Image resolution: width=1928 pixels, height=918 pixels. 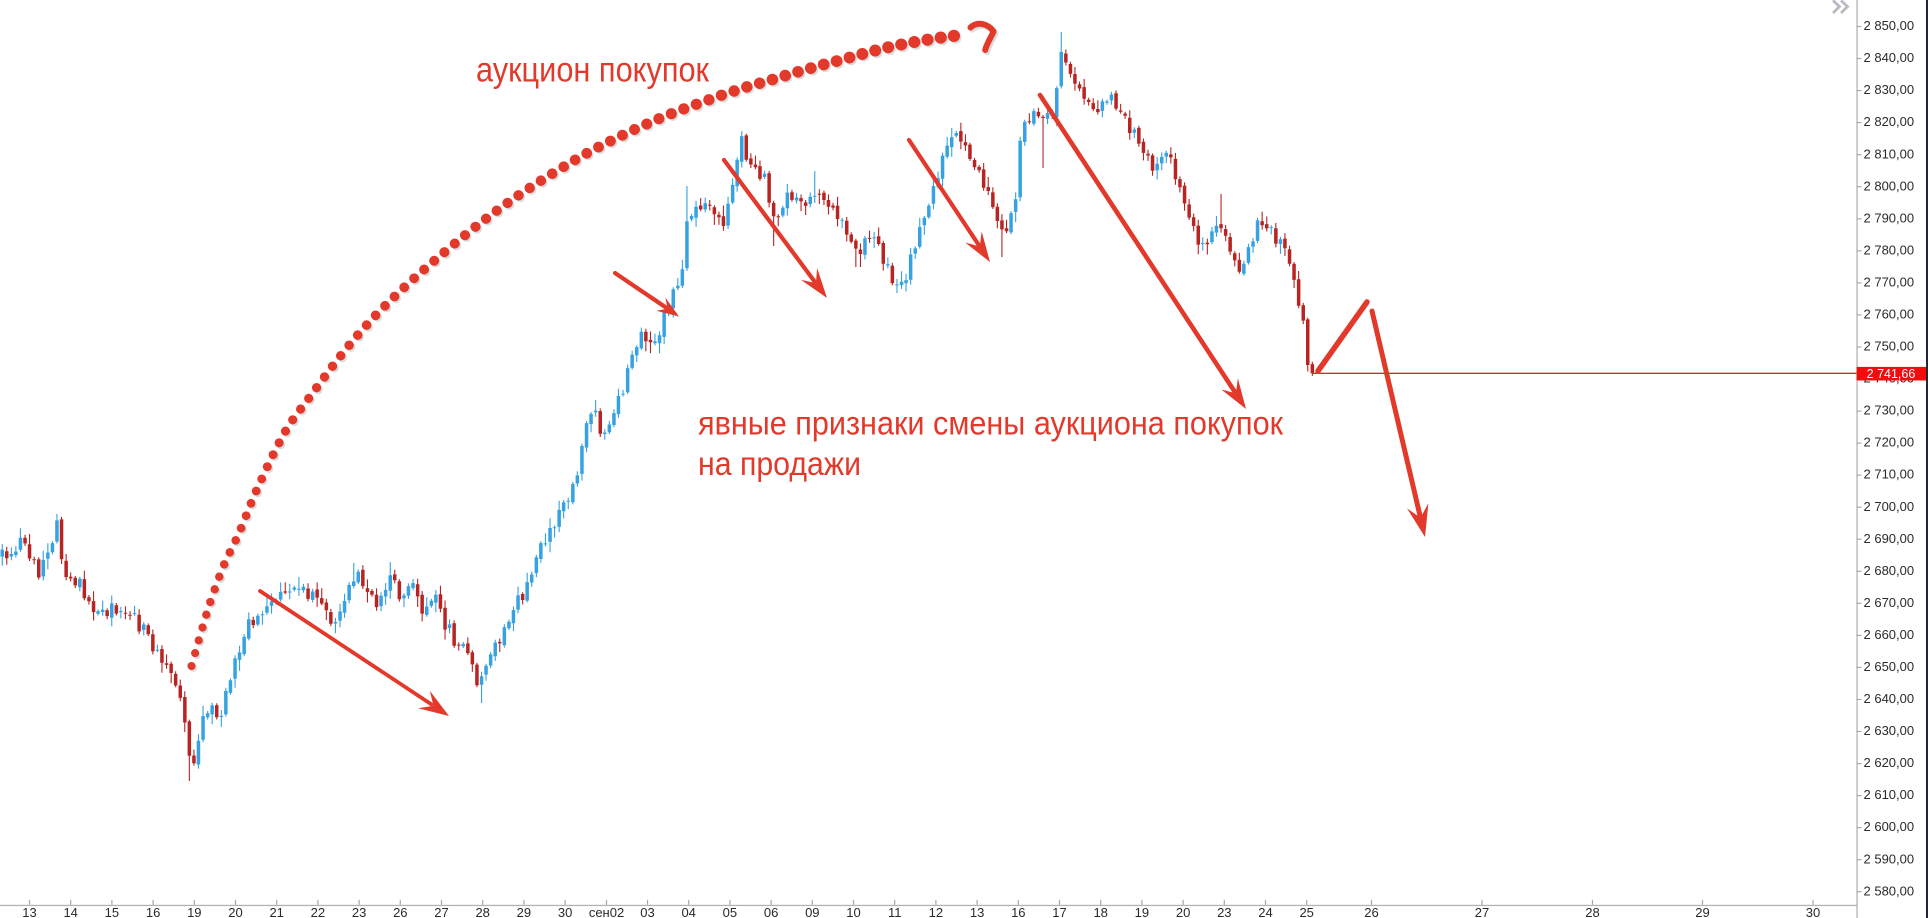 I want to click on svg-text: аукцион покупок, so click(x=593, y=70).